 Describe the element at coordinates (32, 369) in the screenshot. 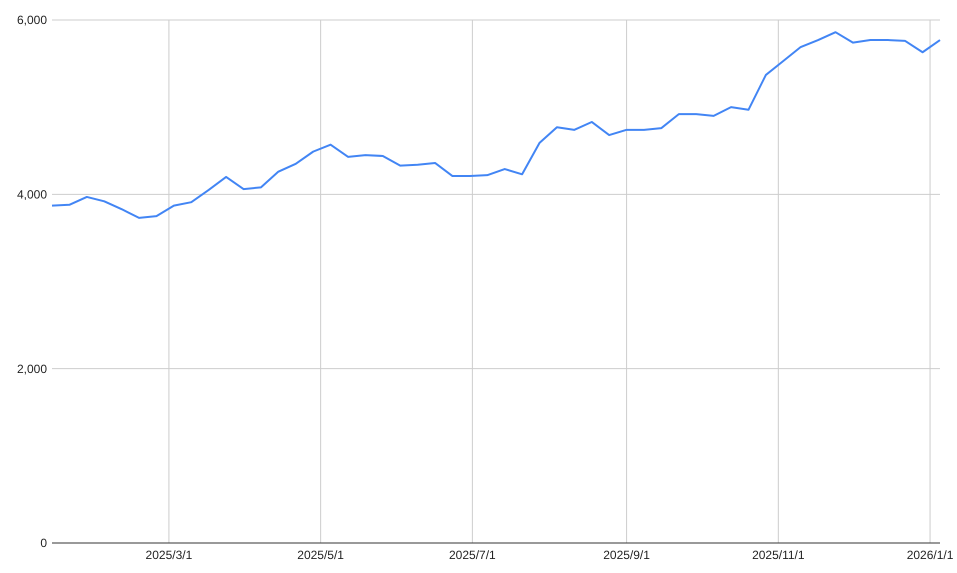

I see `y-tick-label: 2,000` at that location.